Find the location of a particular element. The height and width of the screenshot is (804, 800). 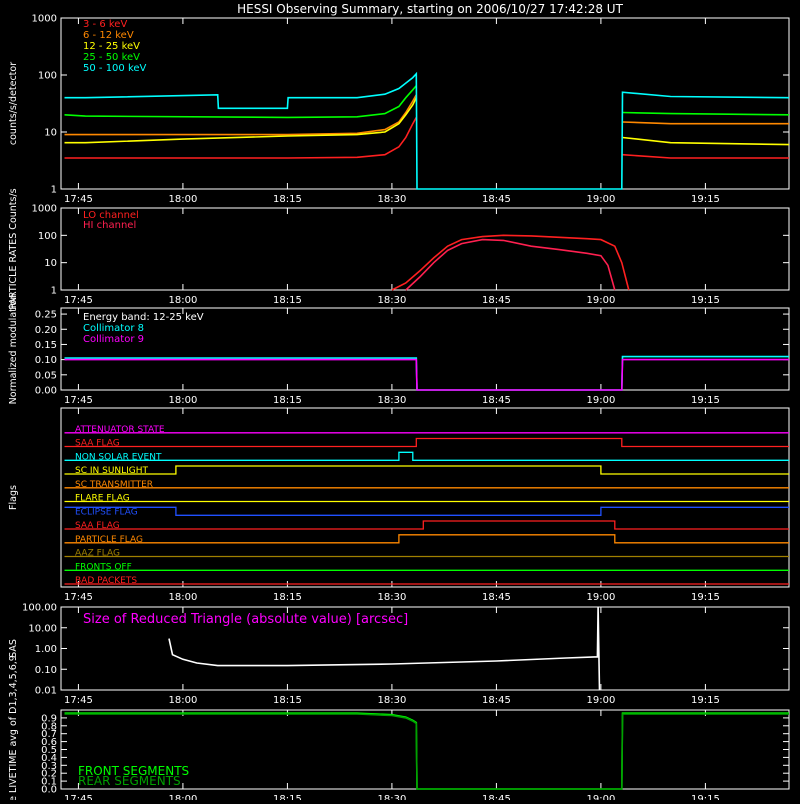

flag-label: SC IN SUNLIGHT is located at coordinates (112, 471).